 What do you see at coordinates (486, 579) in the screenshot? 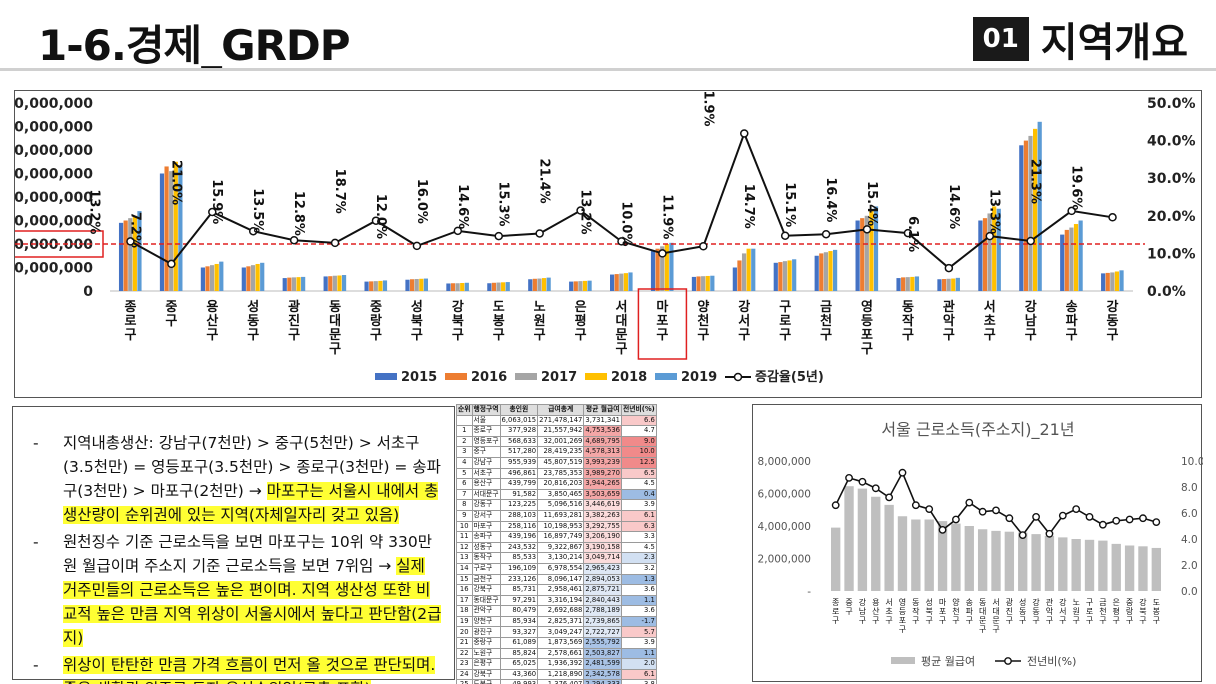
I see `table-cell: 금천구` at bounding box center [486, 579].